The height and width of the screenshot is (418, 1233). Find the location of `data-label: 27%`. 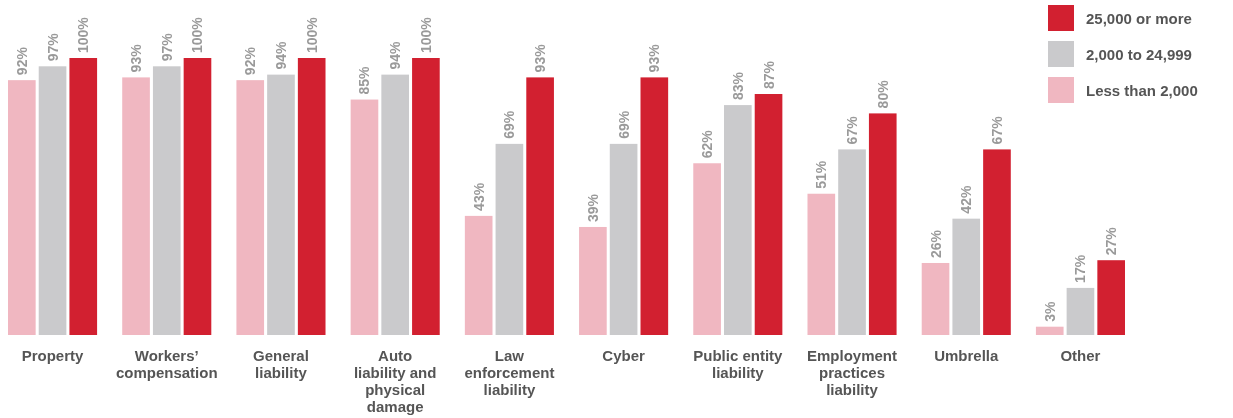

data-label: 27% is located at coordinates (1111, 241).